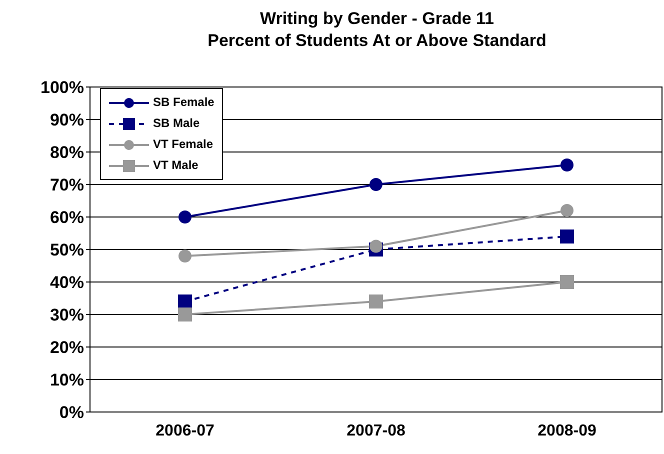 This screenshot has height=454, width=664. Describe the element at coordinates (67, 152) in the screenshot. I see `y-tick-label: 80%` at that location.